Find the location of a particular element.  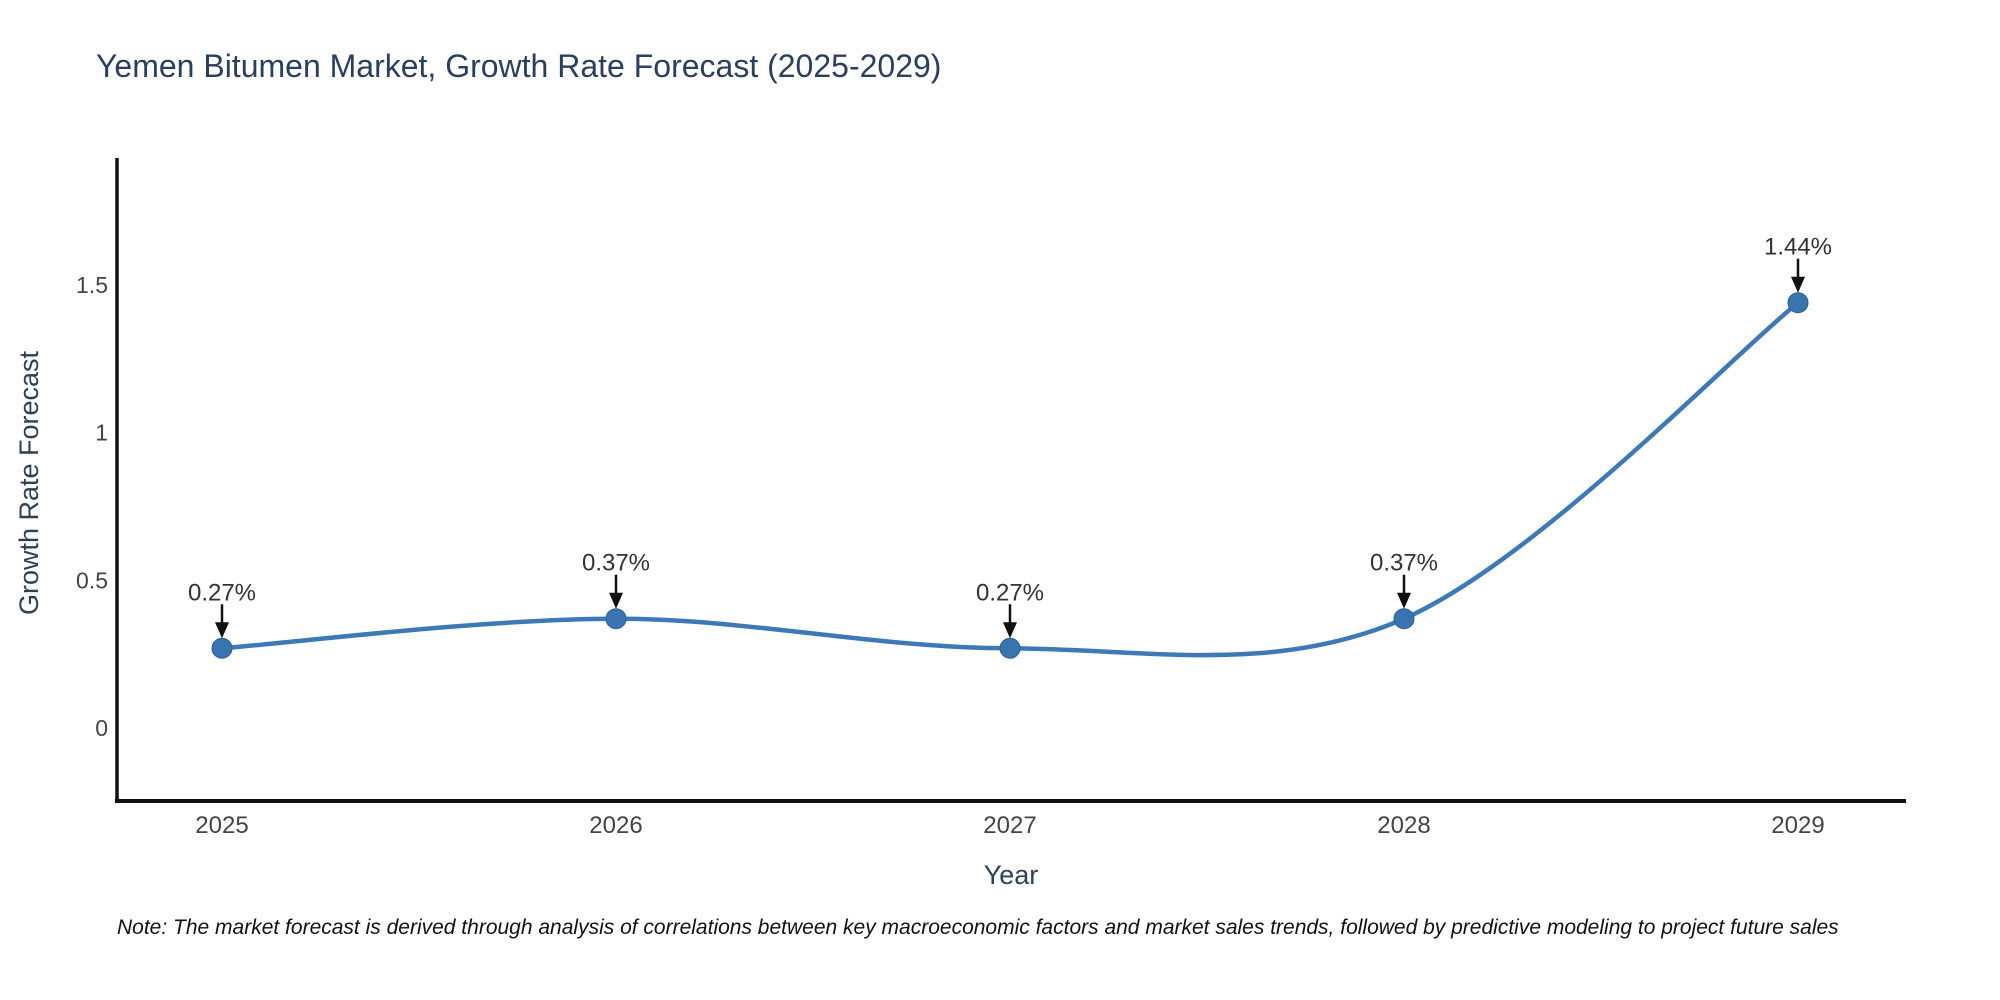

y-tick-label: 1 is located at coordinates (101, 433).